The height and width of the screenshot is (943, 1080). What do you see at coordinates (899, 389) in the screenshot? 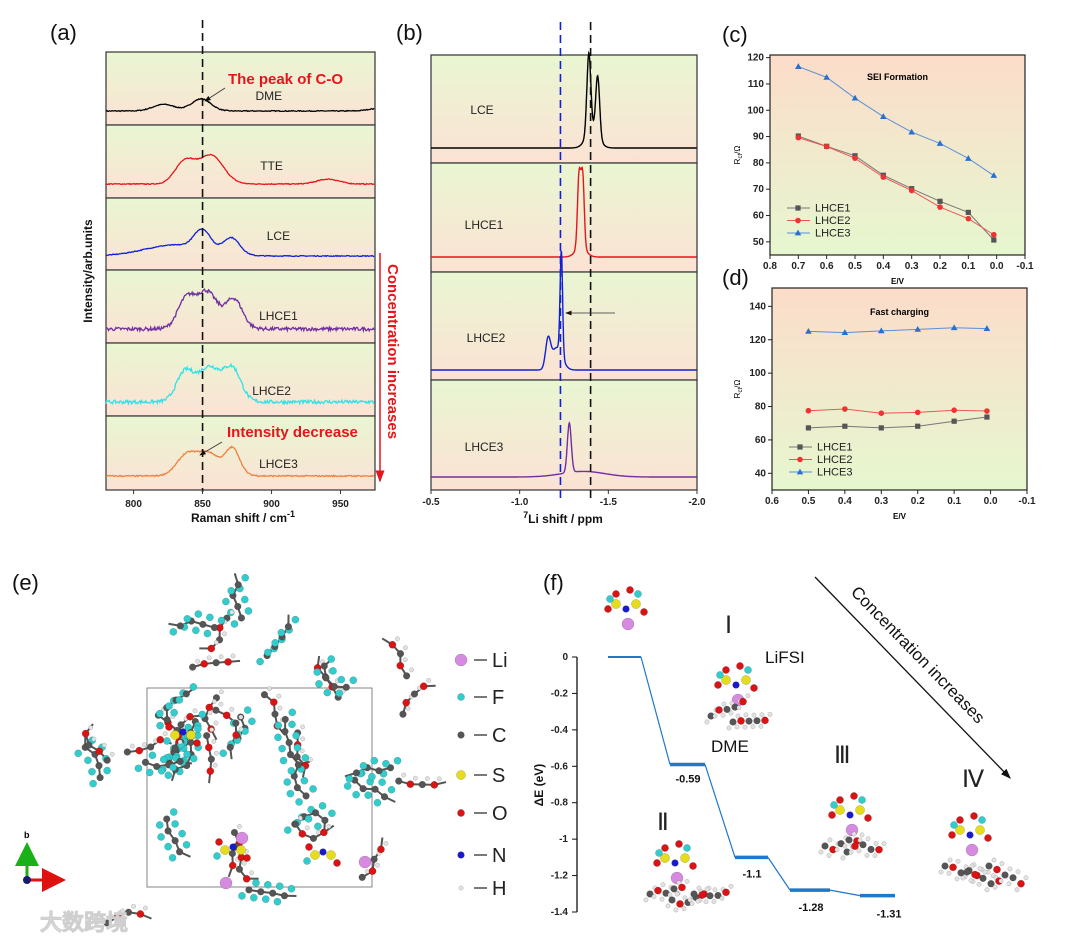
I see `plot-area` at bounding box center [899, 389].